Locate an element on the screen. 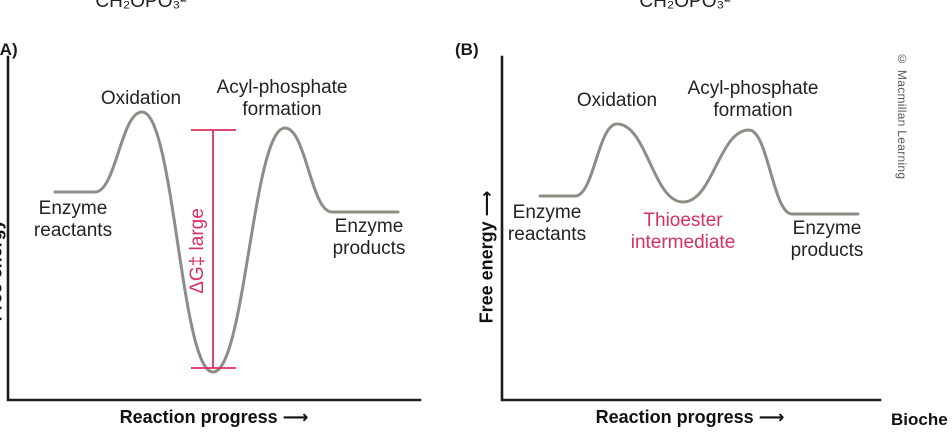  delta-g-large-label: ΔG‡ large is located at coordinates (197, 251).